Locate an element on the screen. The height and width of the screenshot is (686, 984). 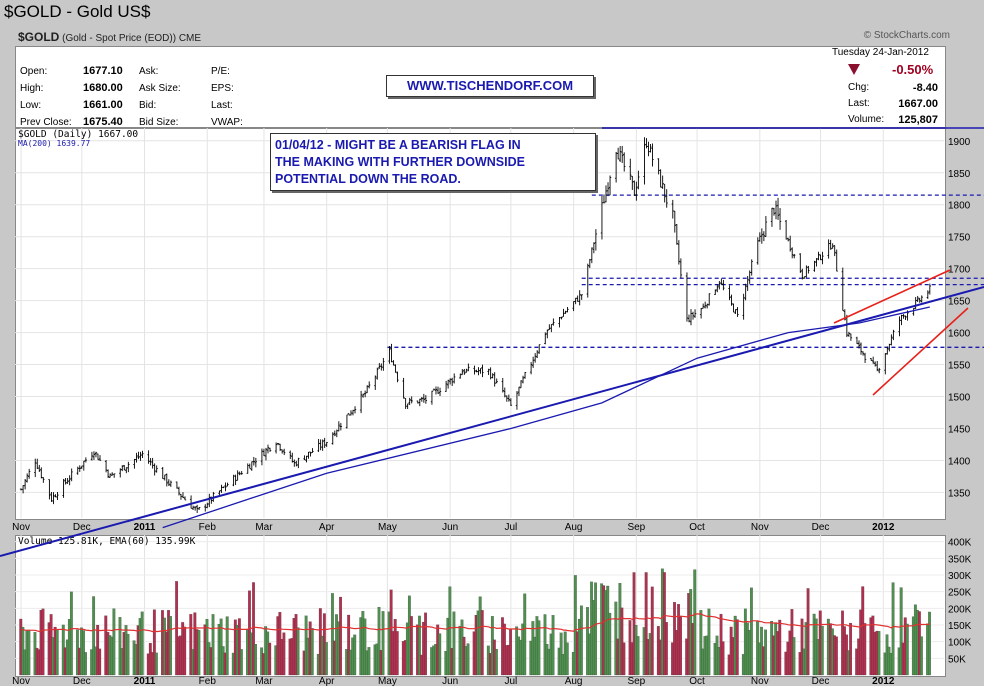
quote-label-vwap: VWAP: is located at coordinates (227, 122).